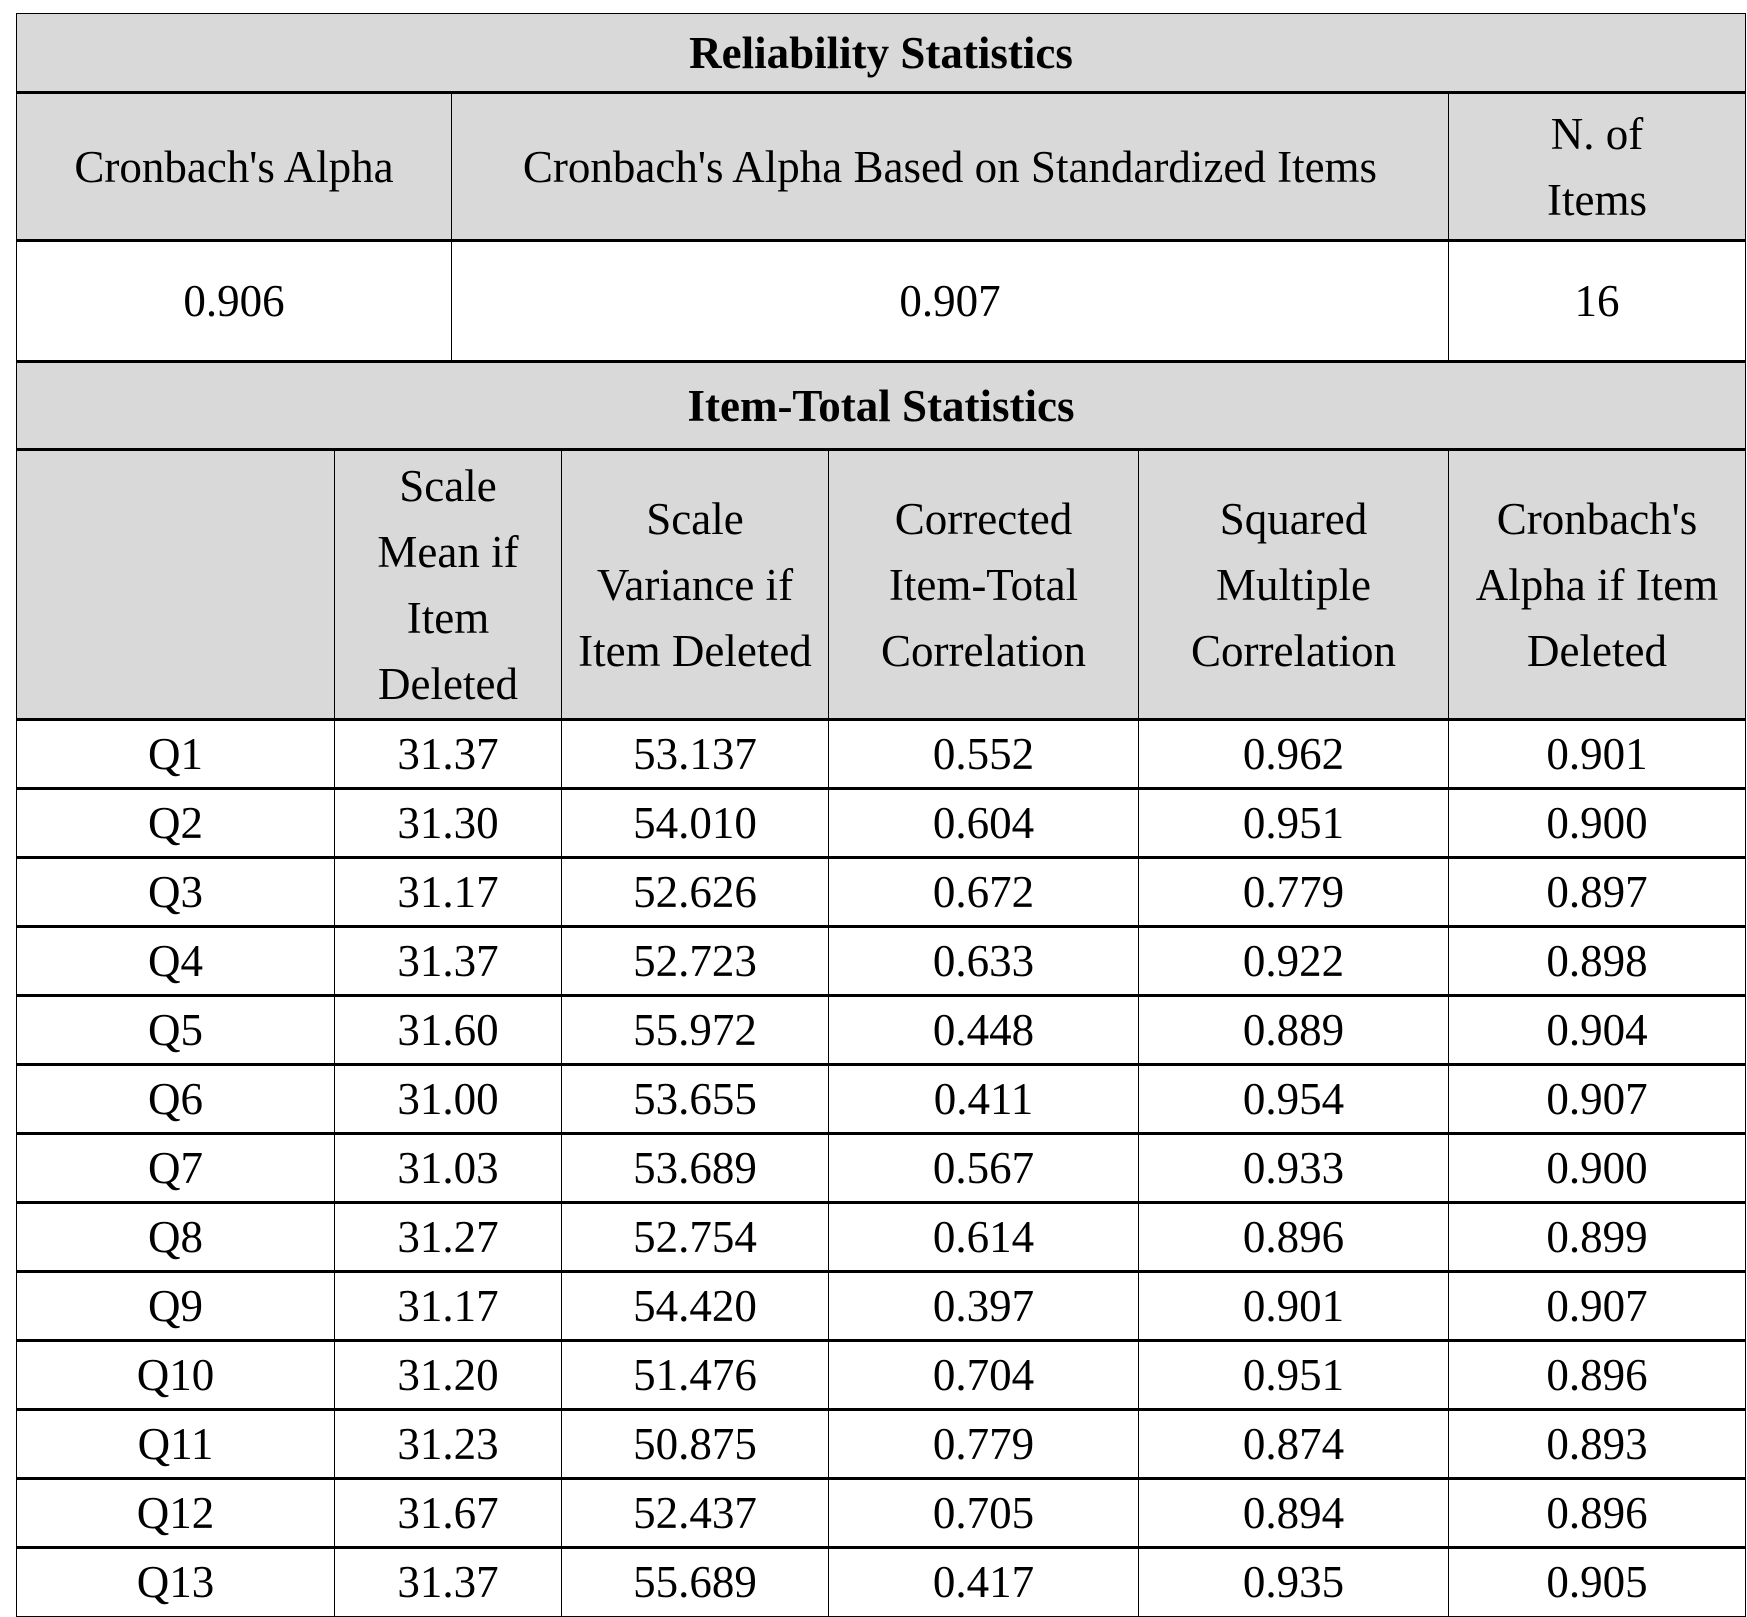 Image resolution: width=1747 pixels, height=1617 pixels. What do you see at coordinates (983, 1305) in the screenshot?
I see `cell-corrected-correlation: 0.397` at bounding box center [983, 1305].